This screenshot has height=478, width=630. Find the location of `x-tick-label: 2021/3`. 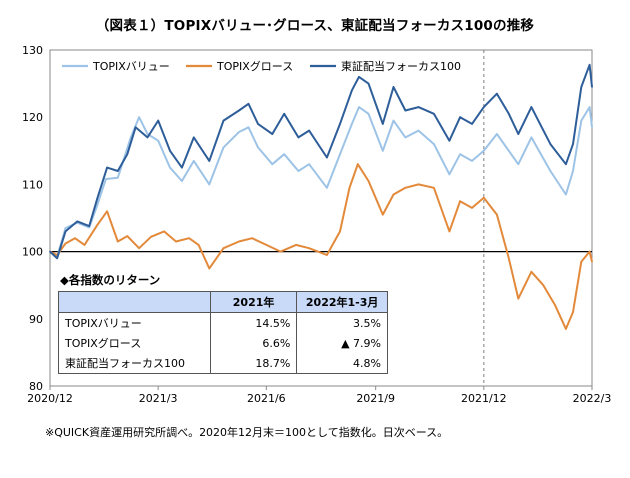

x-tick-label: 2021/3 is located at coordinates (158, 398).